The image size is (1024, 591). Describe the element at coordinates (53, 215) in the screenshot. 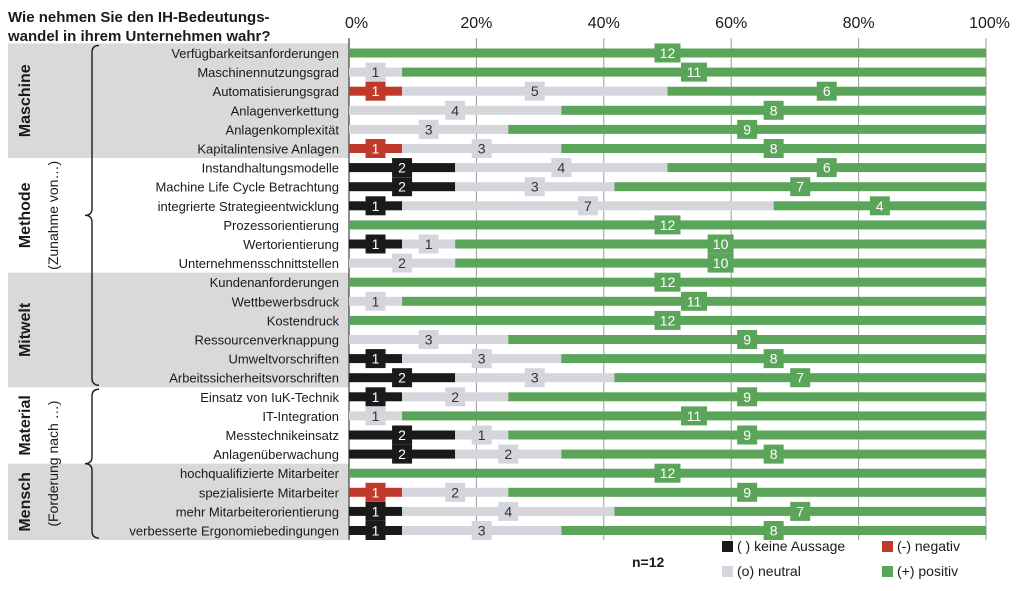

I see `brace-note: (Zunahme von…)` at that location.